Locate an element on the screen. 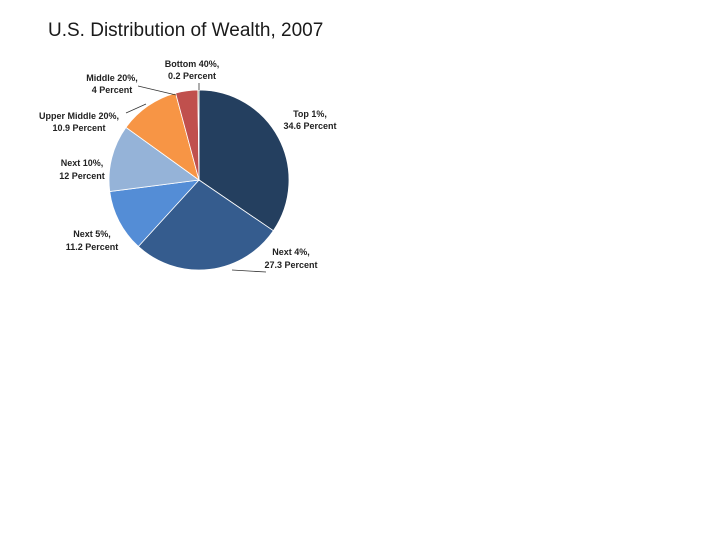 The height and width of the screenshot is (540, 720). pie-label-name: Next 4%, is located at coordinates (291, 252).